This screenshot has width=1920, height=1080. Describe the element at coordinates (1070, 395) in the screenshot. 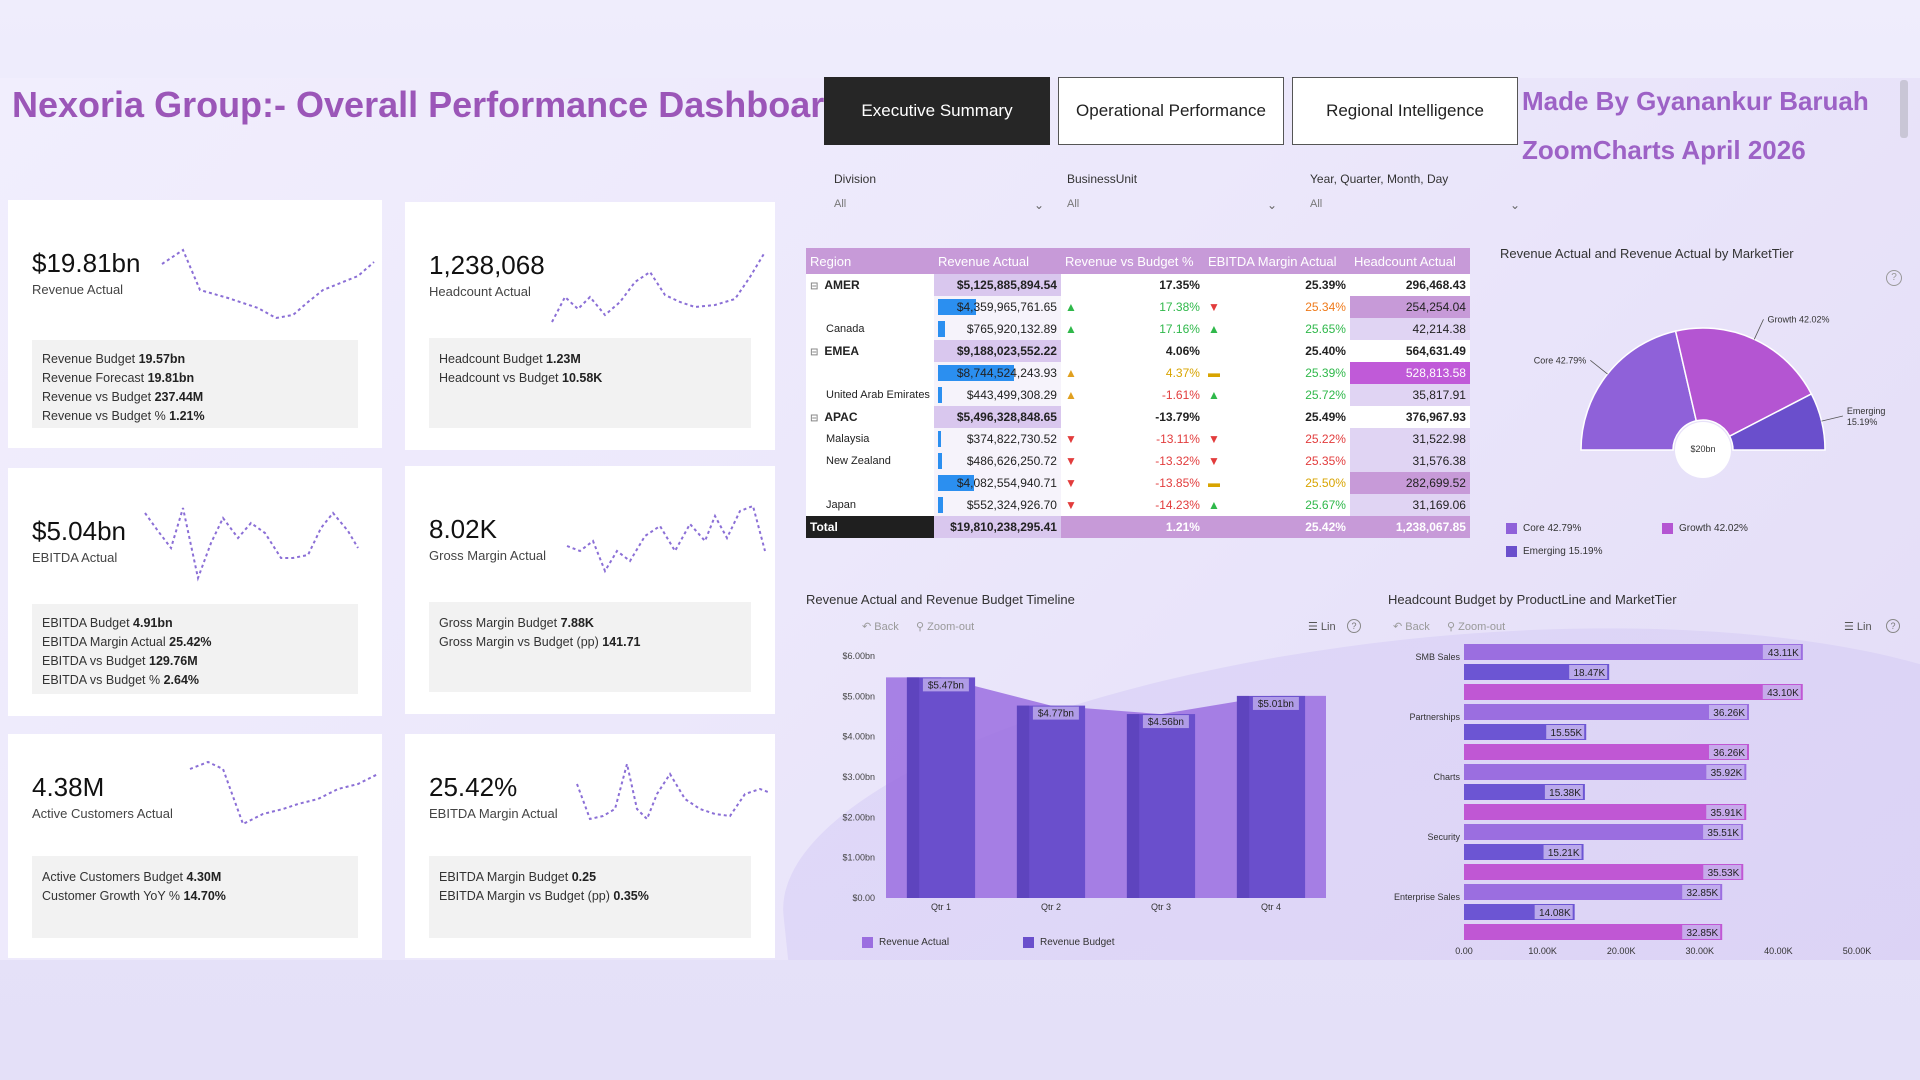

I see `warning-triangle-icon: ▲` at that location.